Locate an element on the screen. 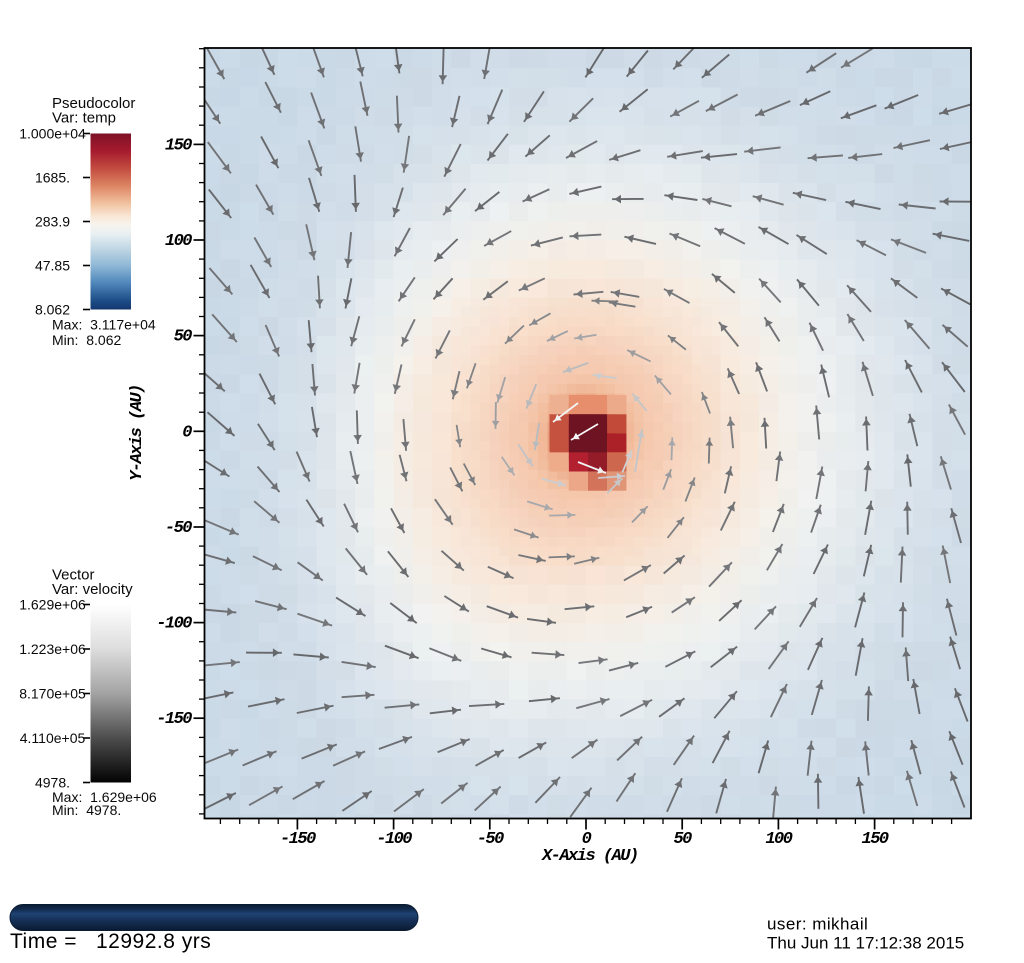  svg-text: 8.062 is located at coordinates (52, 310).